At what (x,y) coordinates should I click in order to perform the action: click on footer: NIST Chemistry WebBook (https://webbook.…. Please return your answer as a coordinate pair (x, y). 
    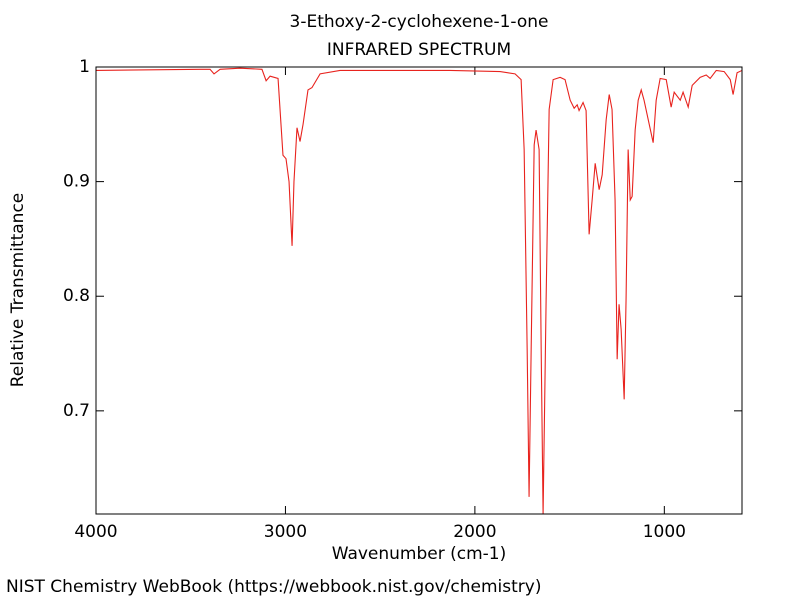
    Looking at the image, I should click on (273, 587).